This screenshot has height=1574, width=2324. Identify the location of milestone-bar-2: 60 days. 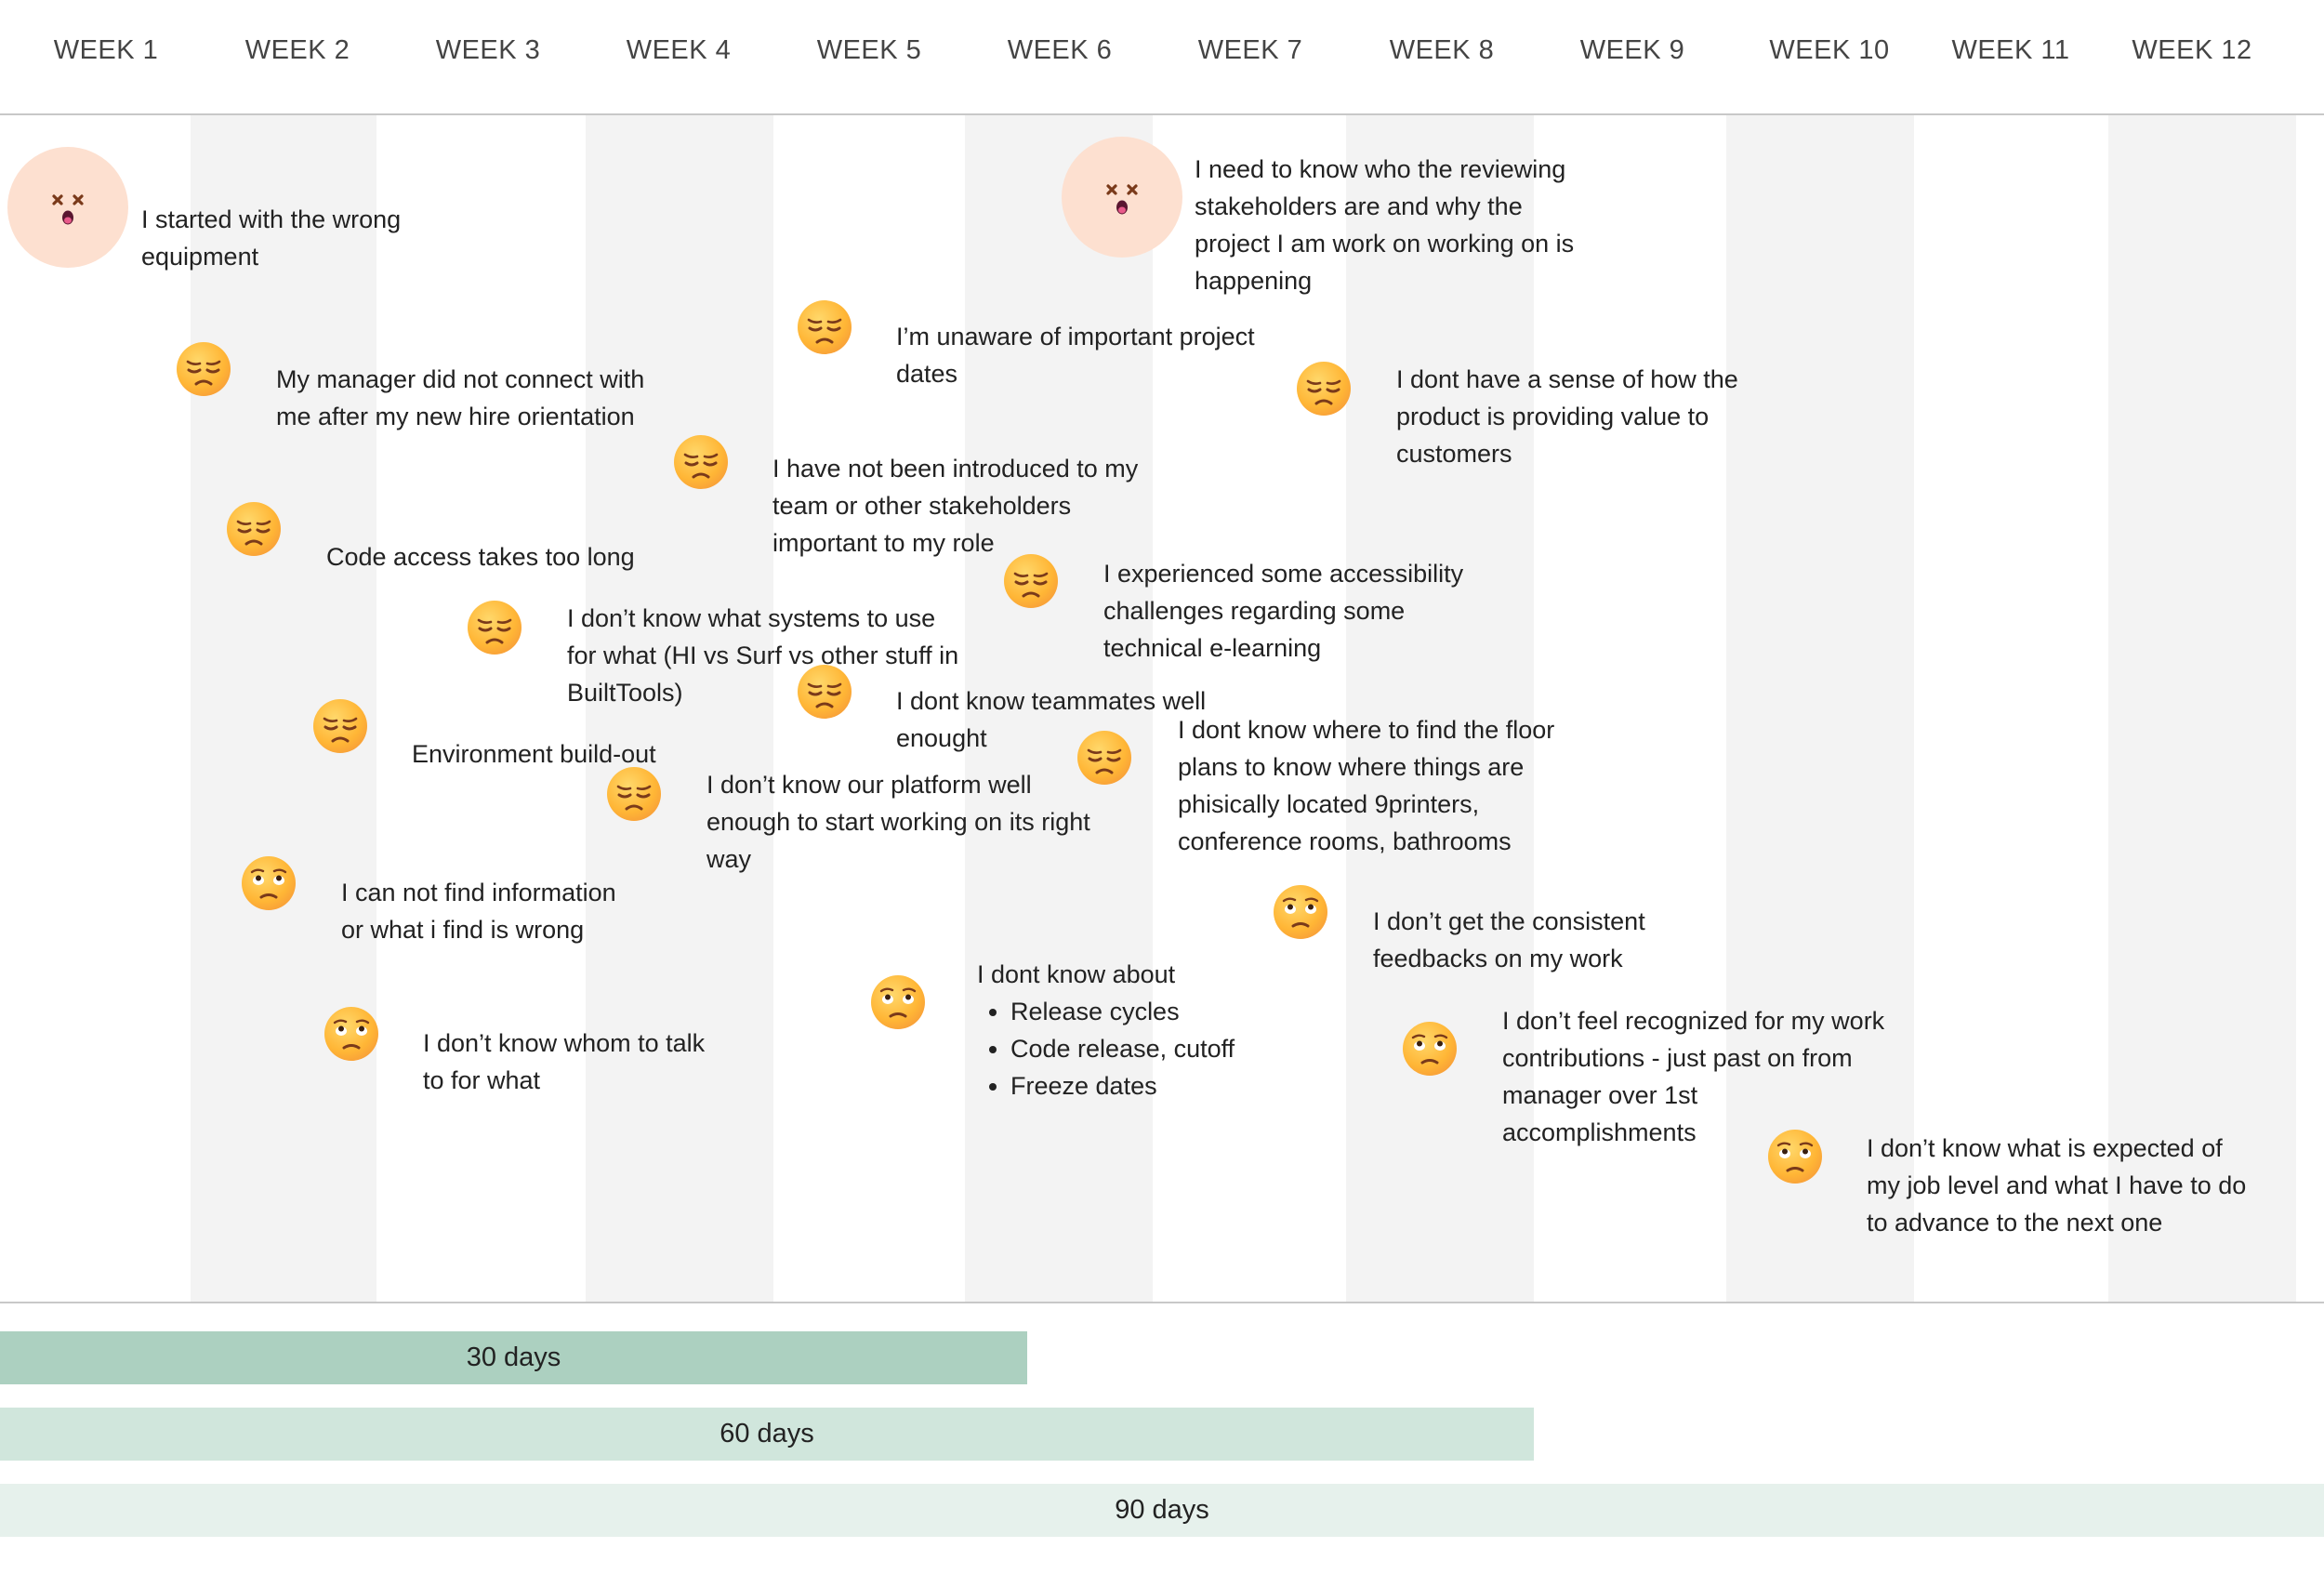
(767, 1434).